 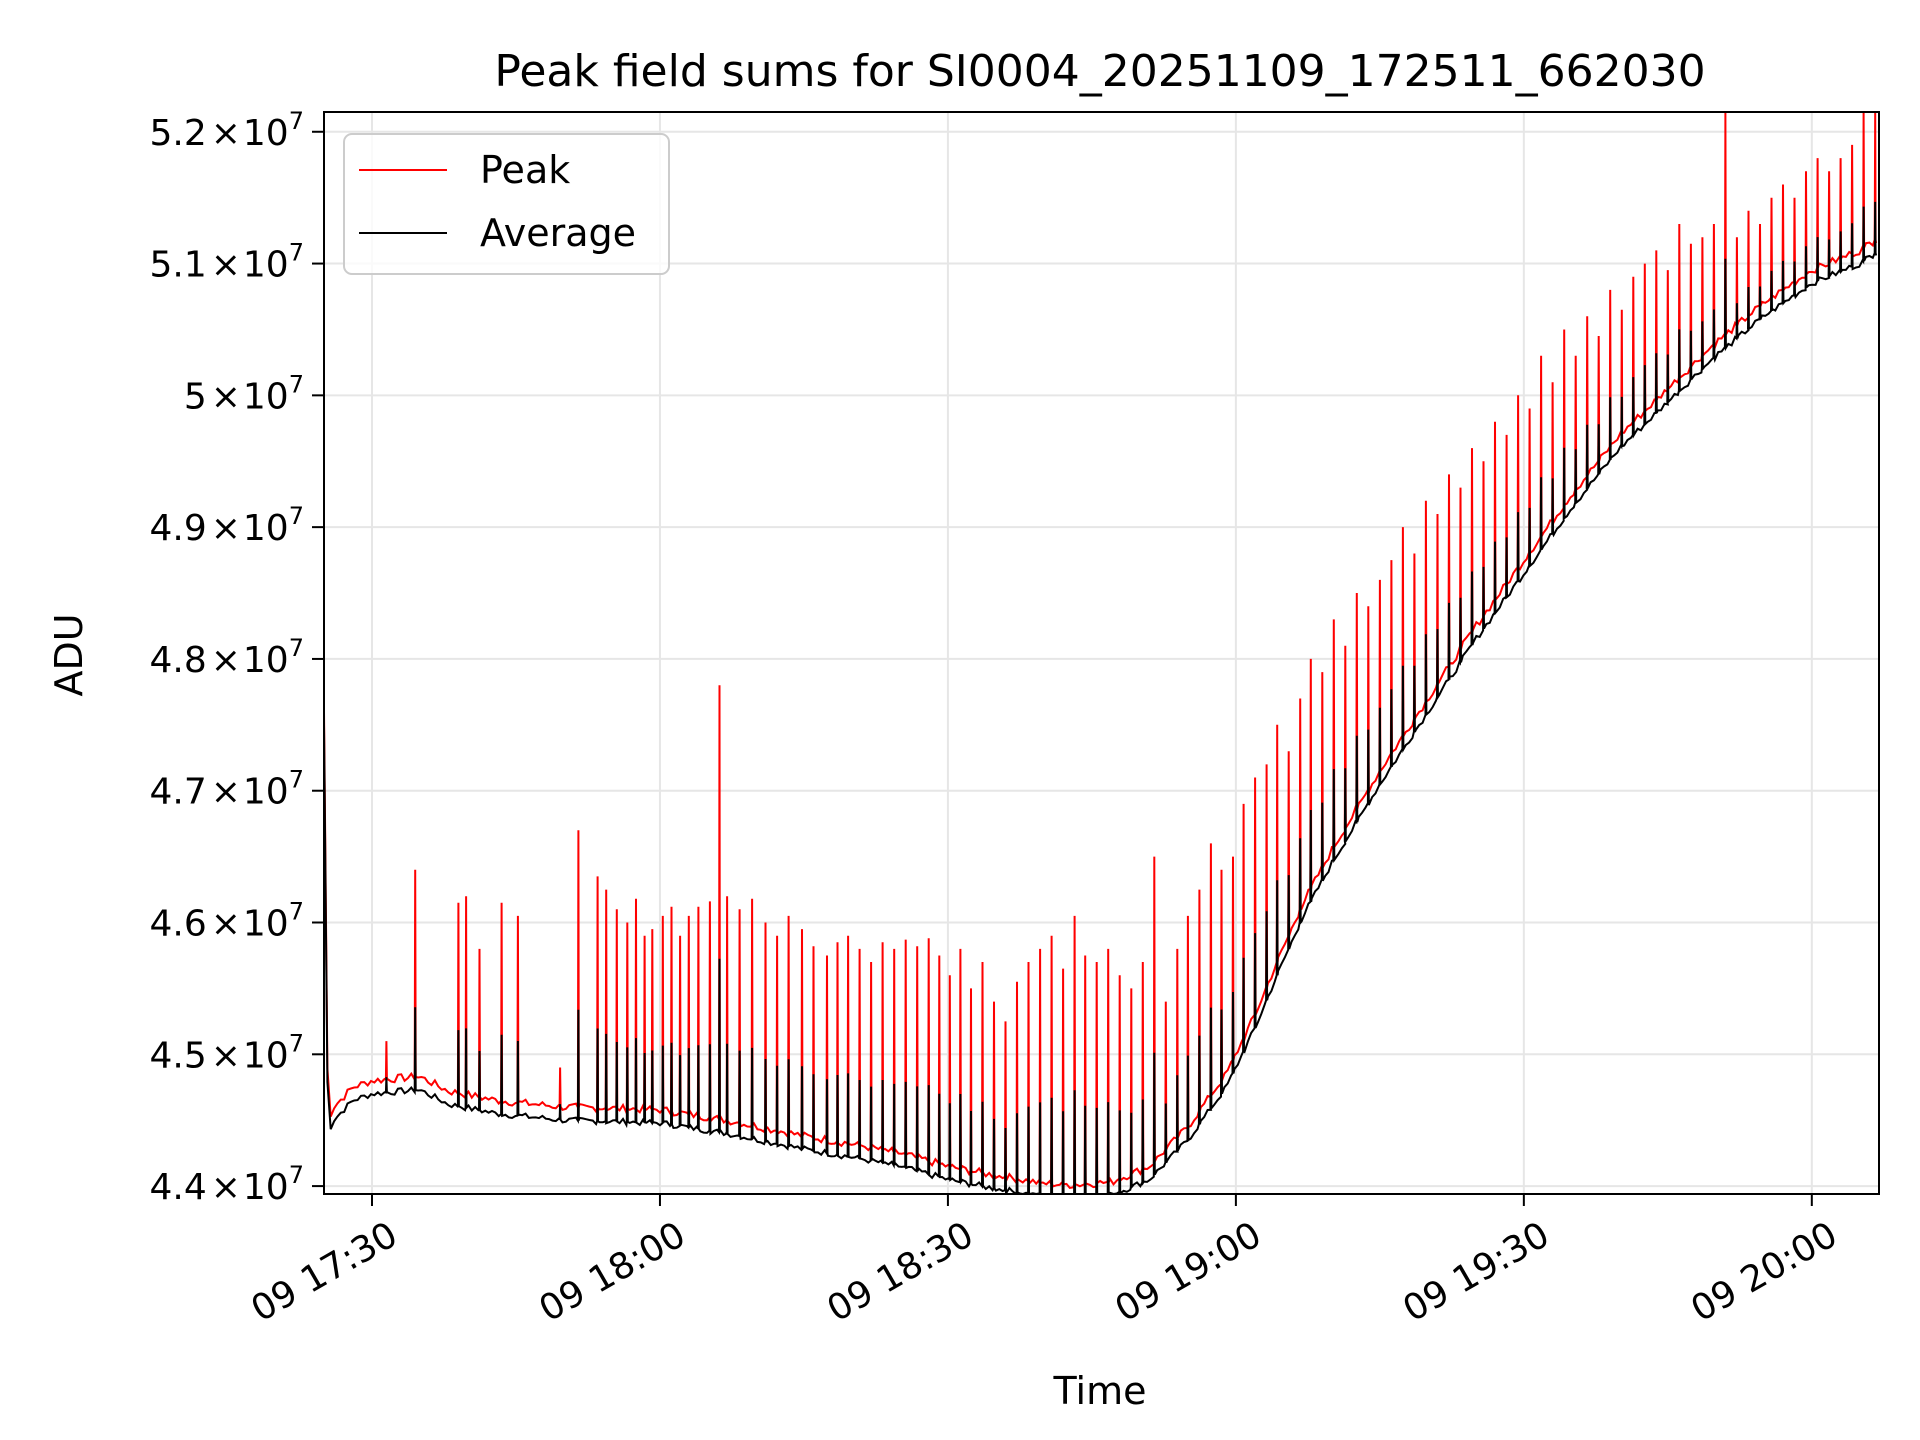 What do you see at coordinates (558, 233) in the screenshot?
I see `legend-average-label: Average` at bounding box center [558, 233].